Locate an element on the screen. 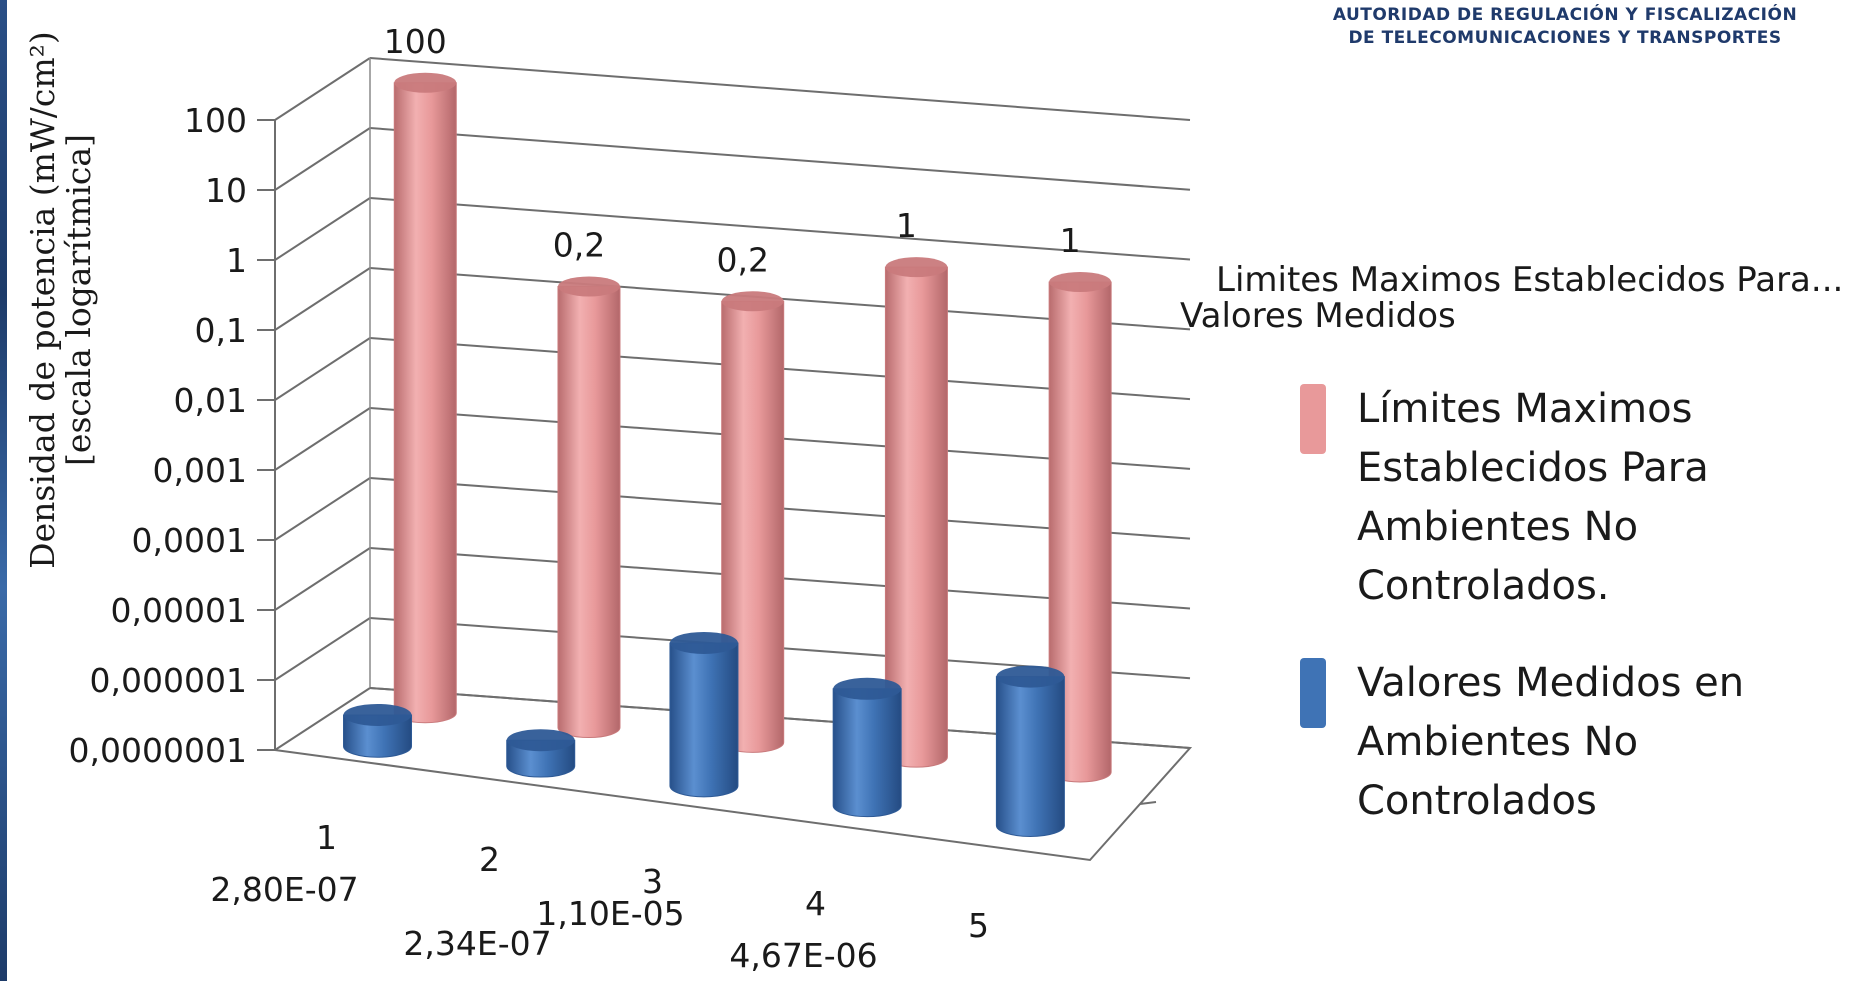 The height and width of the screenshot is (981, 1871). x-category-label: 1 is located at coordinates (326, 837).